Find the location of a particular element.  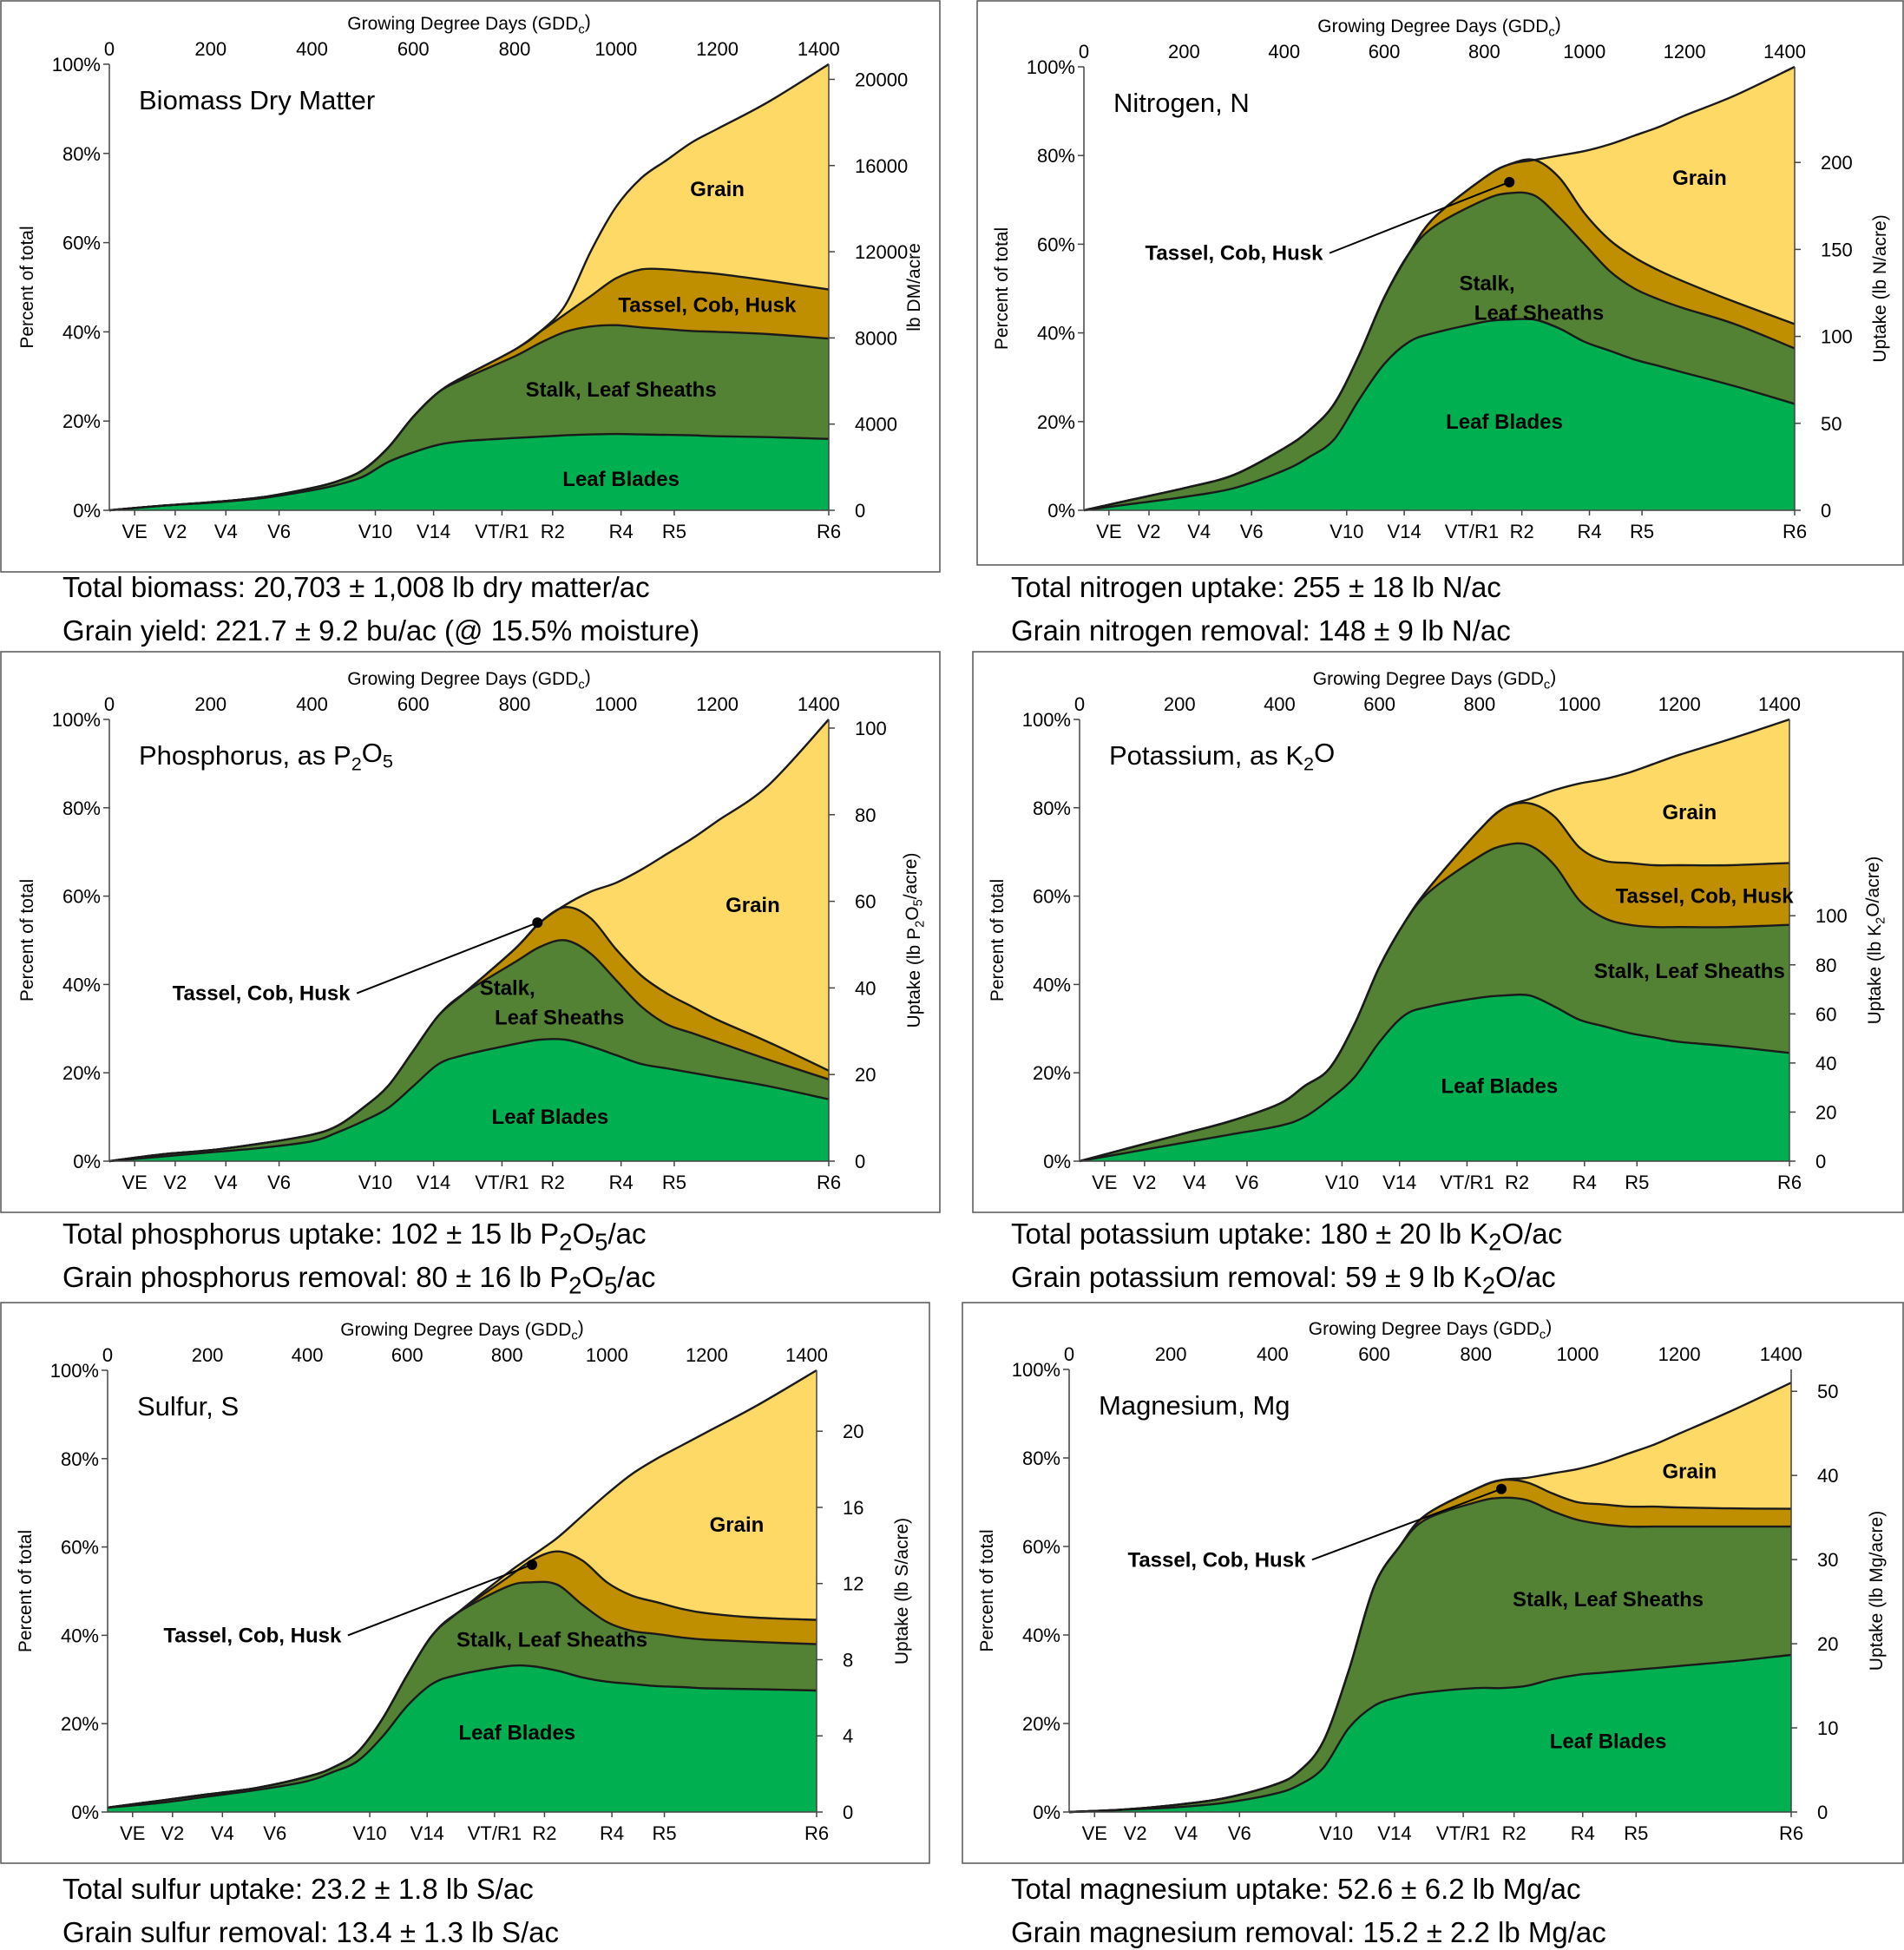

caption-line: Grain sulfur removal: 13.4 ± 1.3 lb S/ac is located at coordinates (311, 1932).